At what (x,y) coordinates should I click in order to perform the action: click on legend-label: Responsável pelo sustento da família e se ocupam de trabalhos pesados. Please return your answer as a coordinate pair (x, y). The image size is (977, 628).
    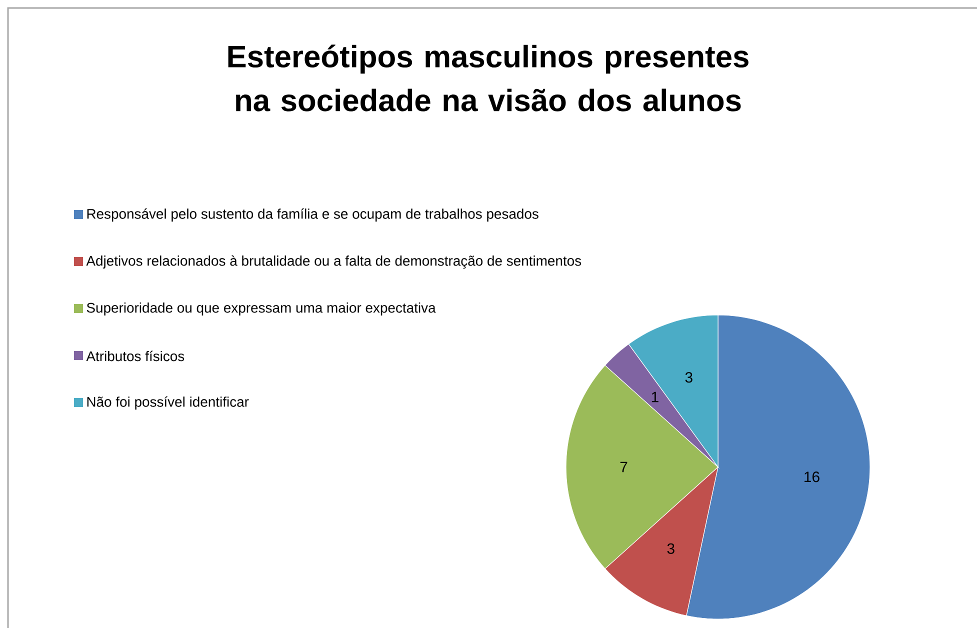
    Looking at the image, I should click on (312, 215).